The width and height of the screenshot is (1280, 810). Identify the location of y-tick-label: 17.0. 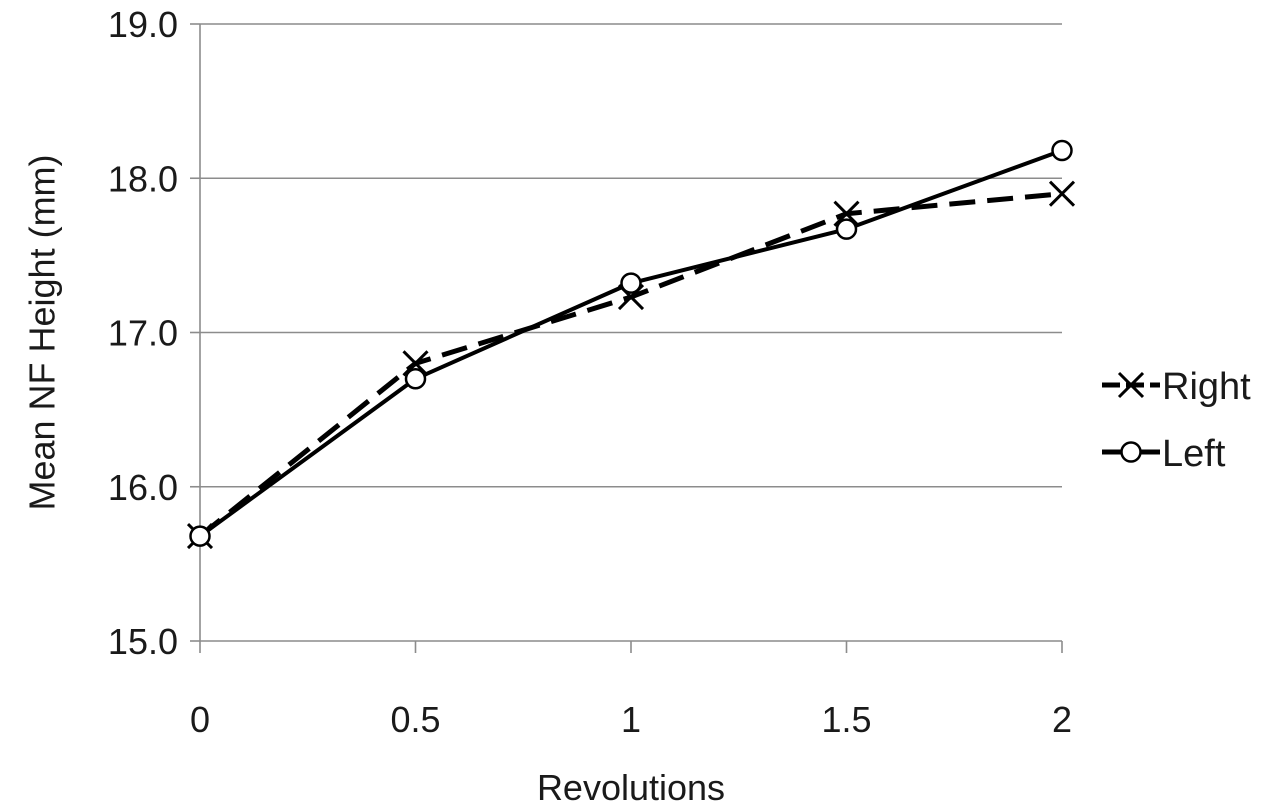
(143, 333).